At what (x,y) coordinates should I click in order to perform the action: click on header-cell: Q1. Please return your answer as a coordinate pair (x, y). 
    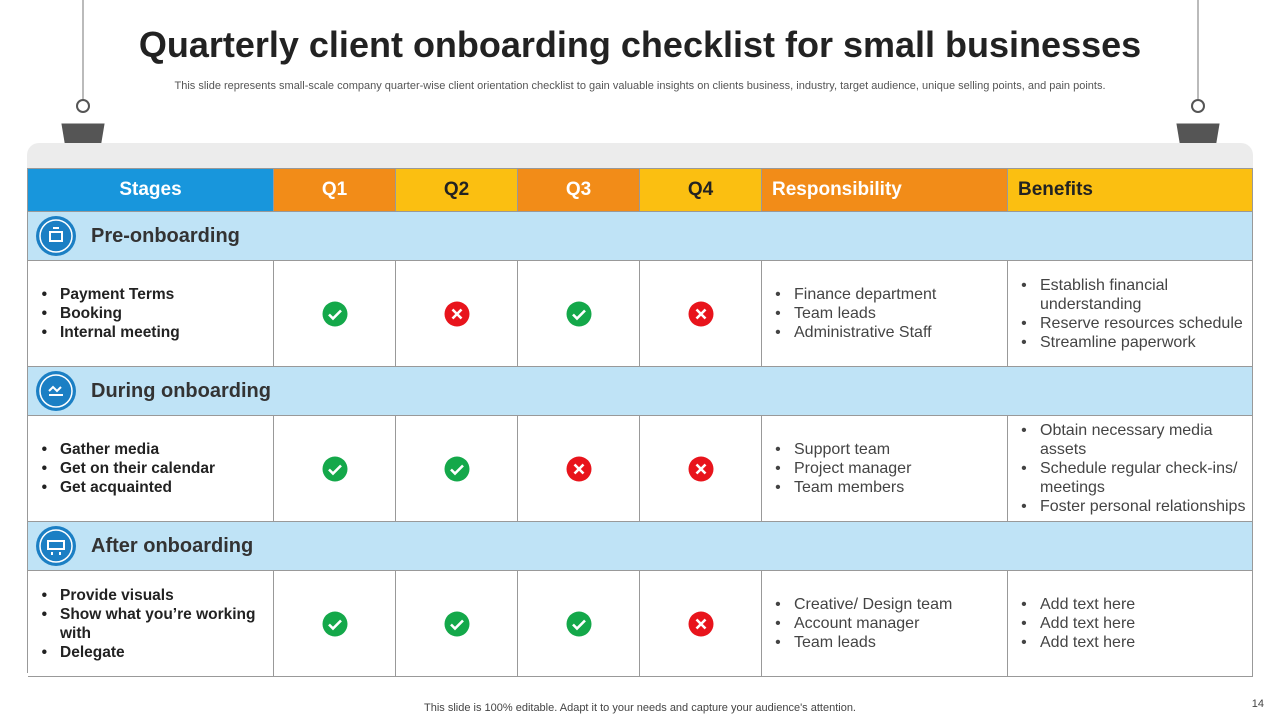
    Looking at the image, I should click on (335, 190).